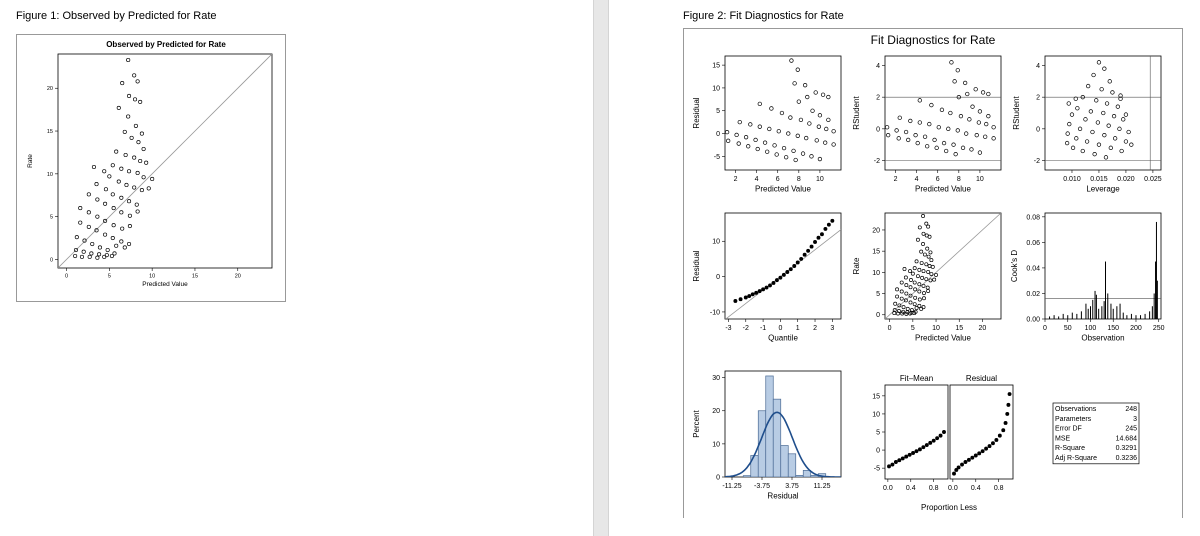  Describe the element at coordinates (959, 179) in the screenshot. I see `x-tick-label: 8` at that location.